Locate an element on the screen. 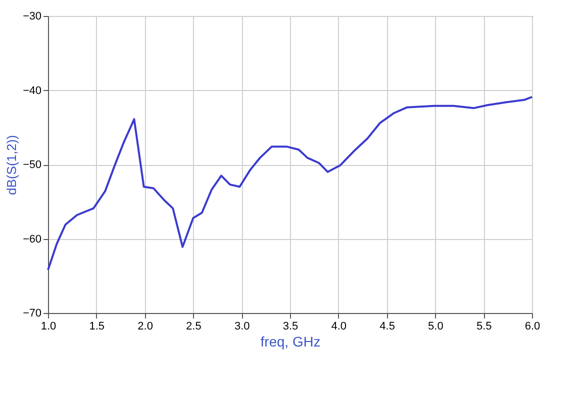  y-tick-label: −30 is located at coordinates (32, 16).